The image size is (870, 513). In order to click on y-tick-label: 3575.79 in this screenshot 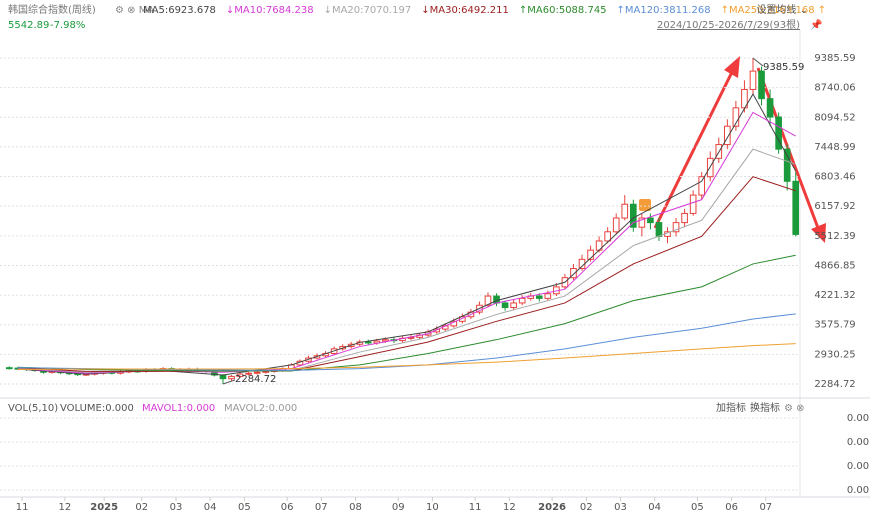, I will do `click(834, 325)`.